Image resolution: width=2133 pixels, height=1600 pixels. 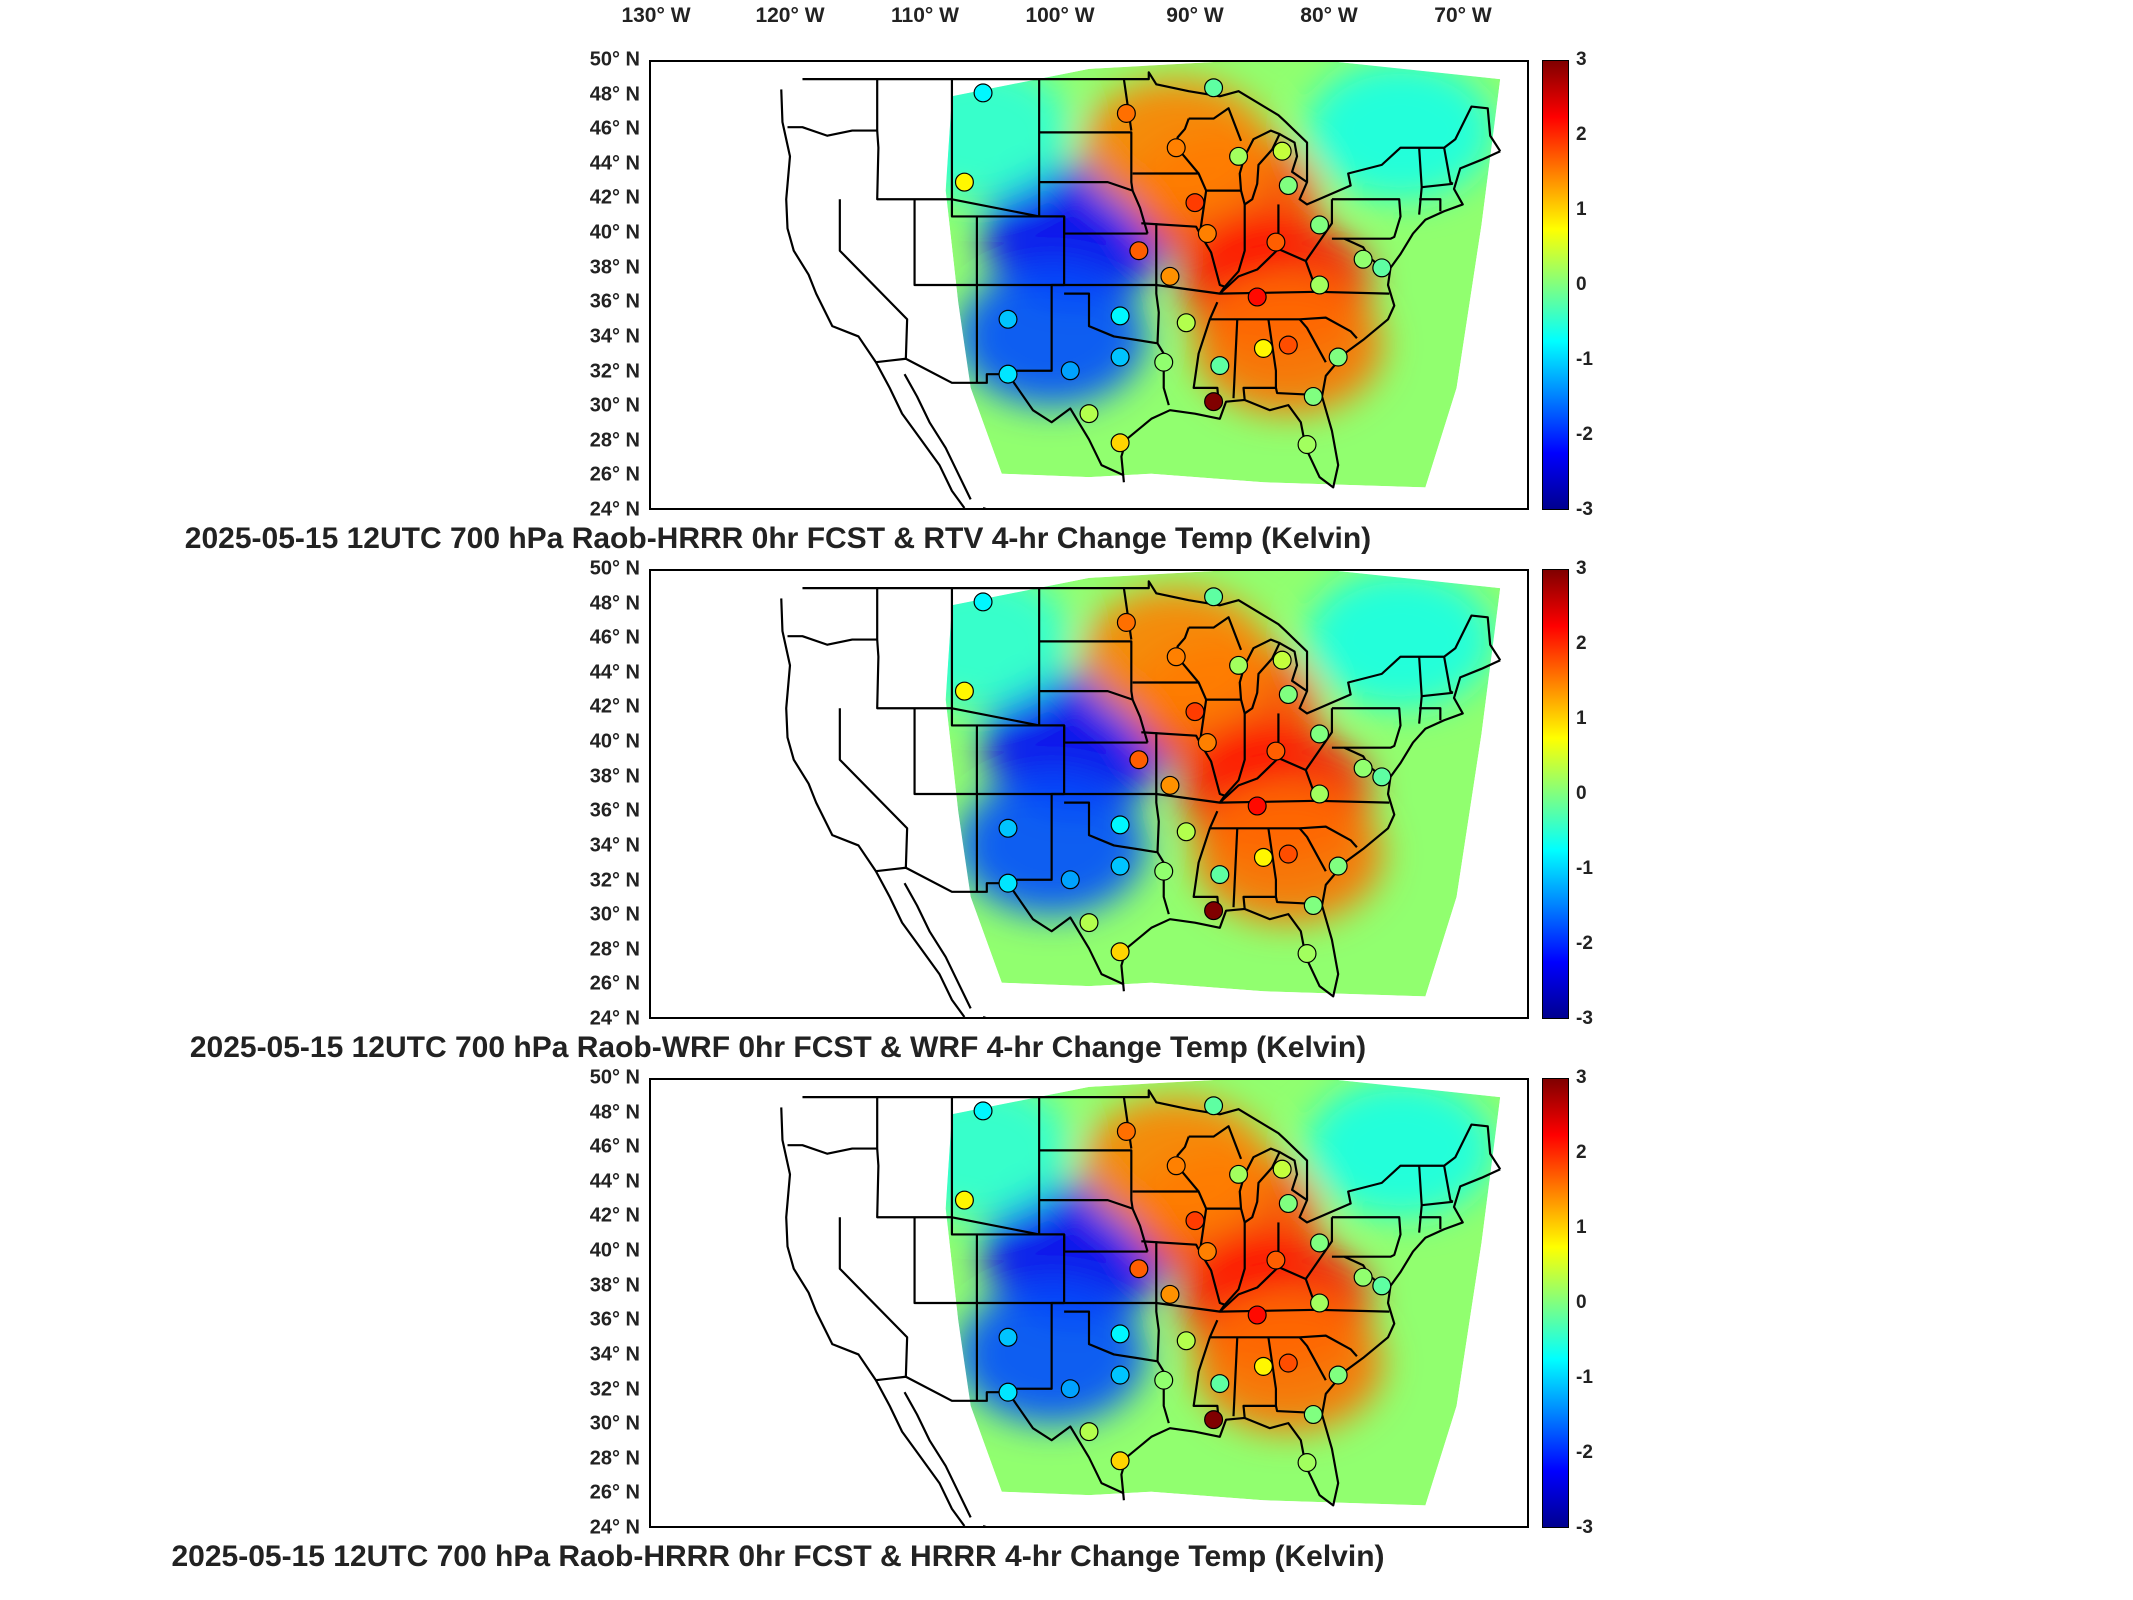 I want to click on lat-label: 26° N, so click(x=614, y=983).